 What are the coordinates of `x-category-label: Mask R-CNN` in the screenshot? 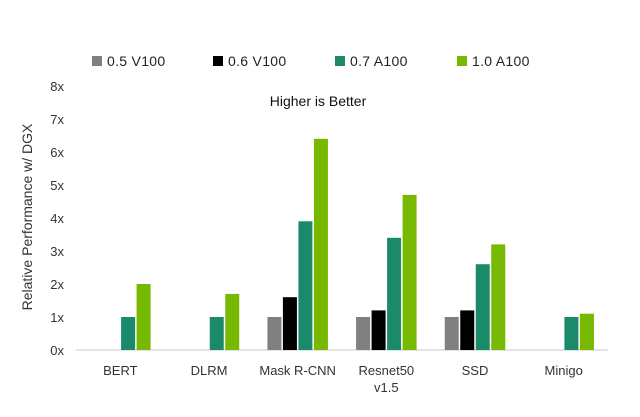 It's located at (297, 370).